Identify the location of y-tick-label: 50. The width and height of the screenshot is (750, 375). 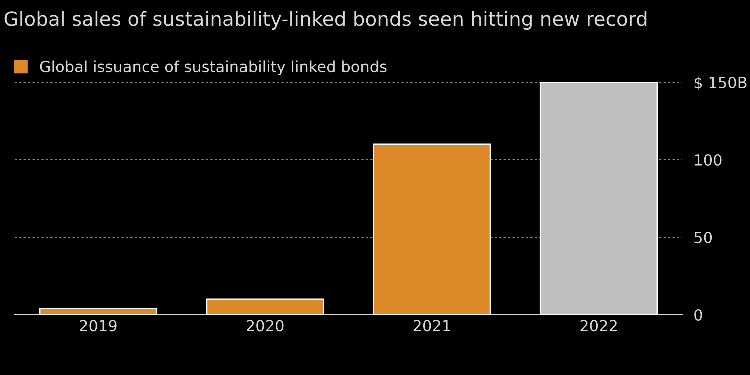
(703, 238).